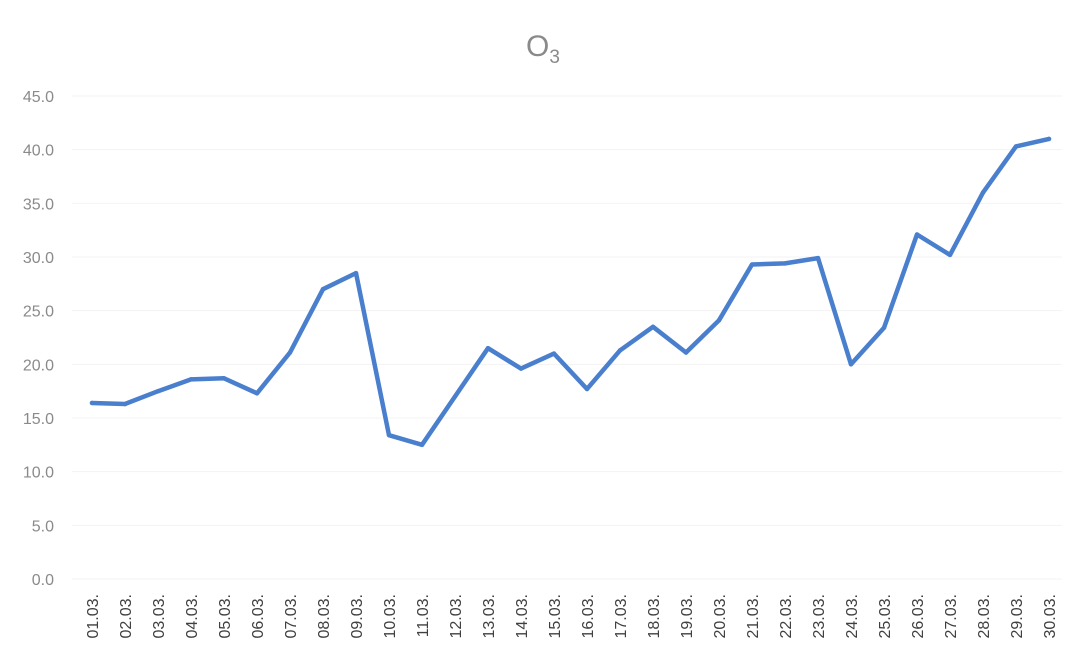 This screenshot has width=1069, height=663. Describe the element at coordinates (390, 616) in the screenshot. I see `x-tick-label: 10.03.` at that location.